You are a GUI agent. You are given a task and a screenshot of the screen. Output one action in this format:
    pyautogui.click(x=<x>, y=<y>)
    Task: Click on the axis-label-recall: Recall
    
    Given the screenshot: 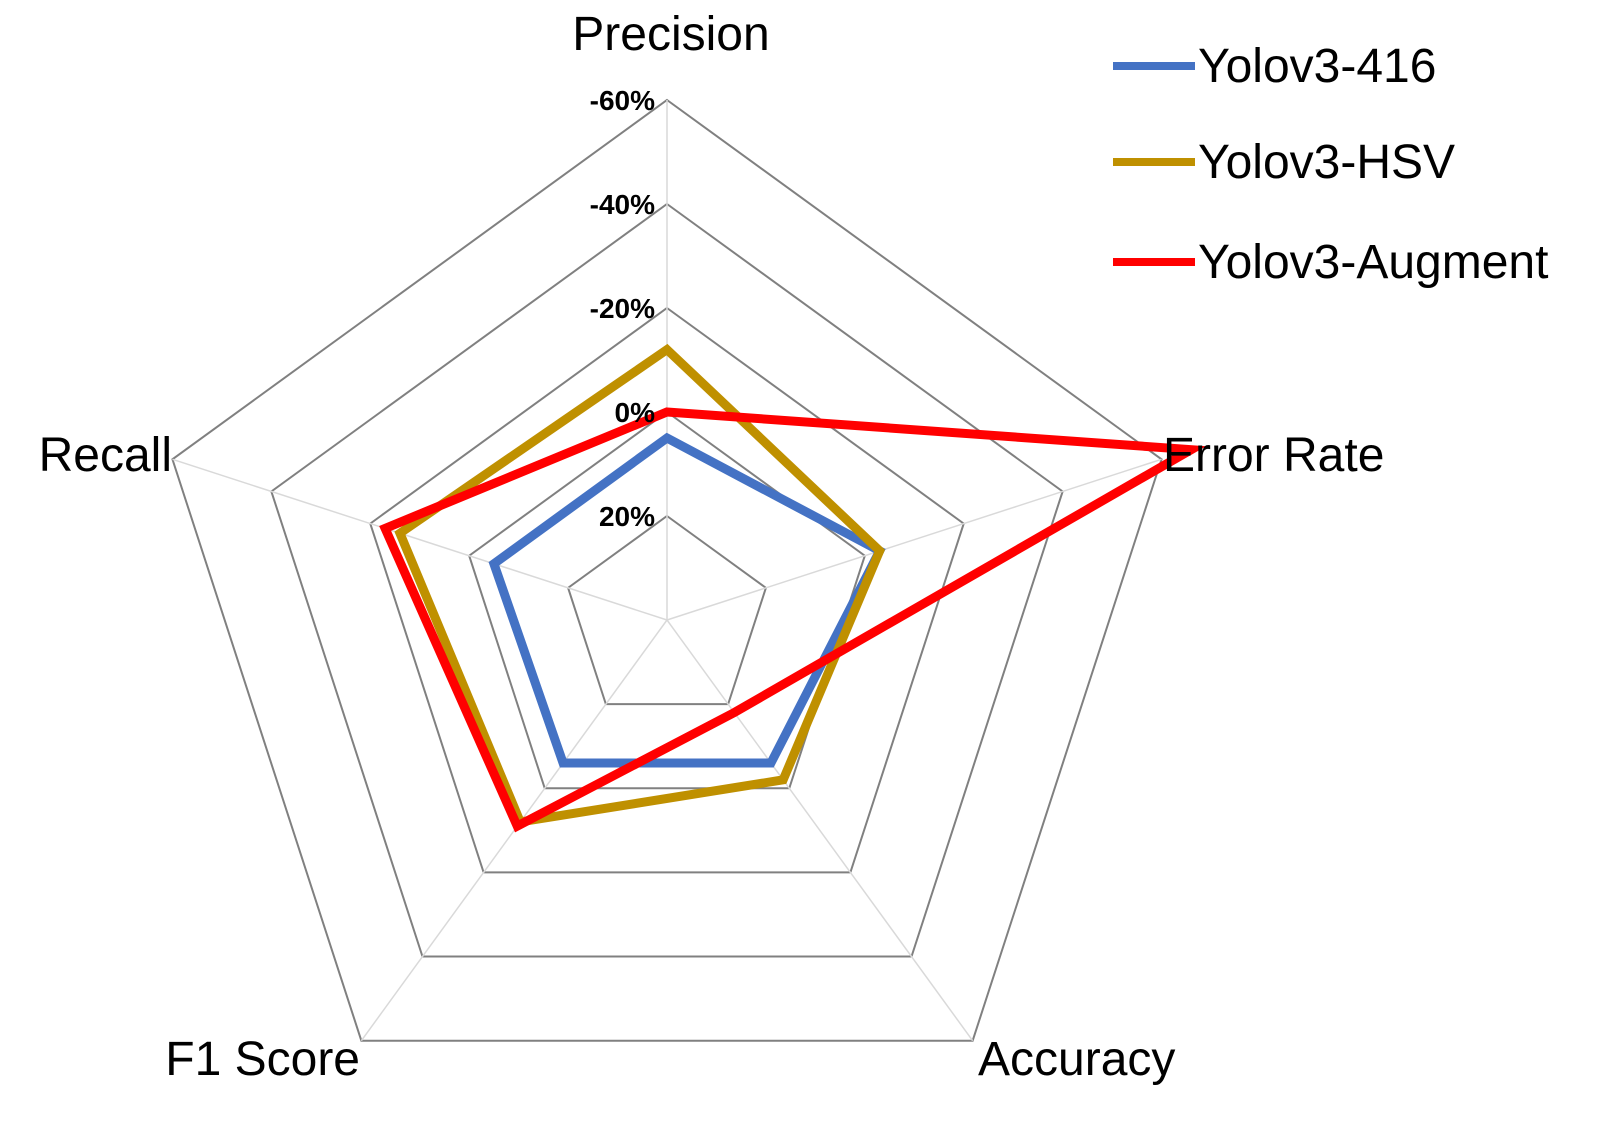 What is the action you would take?
    pyautogui.click(x=105, y=455)
    